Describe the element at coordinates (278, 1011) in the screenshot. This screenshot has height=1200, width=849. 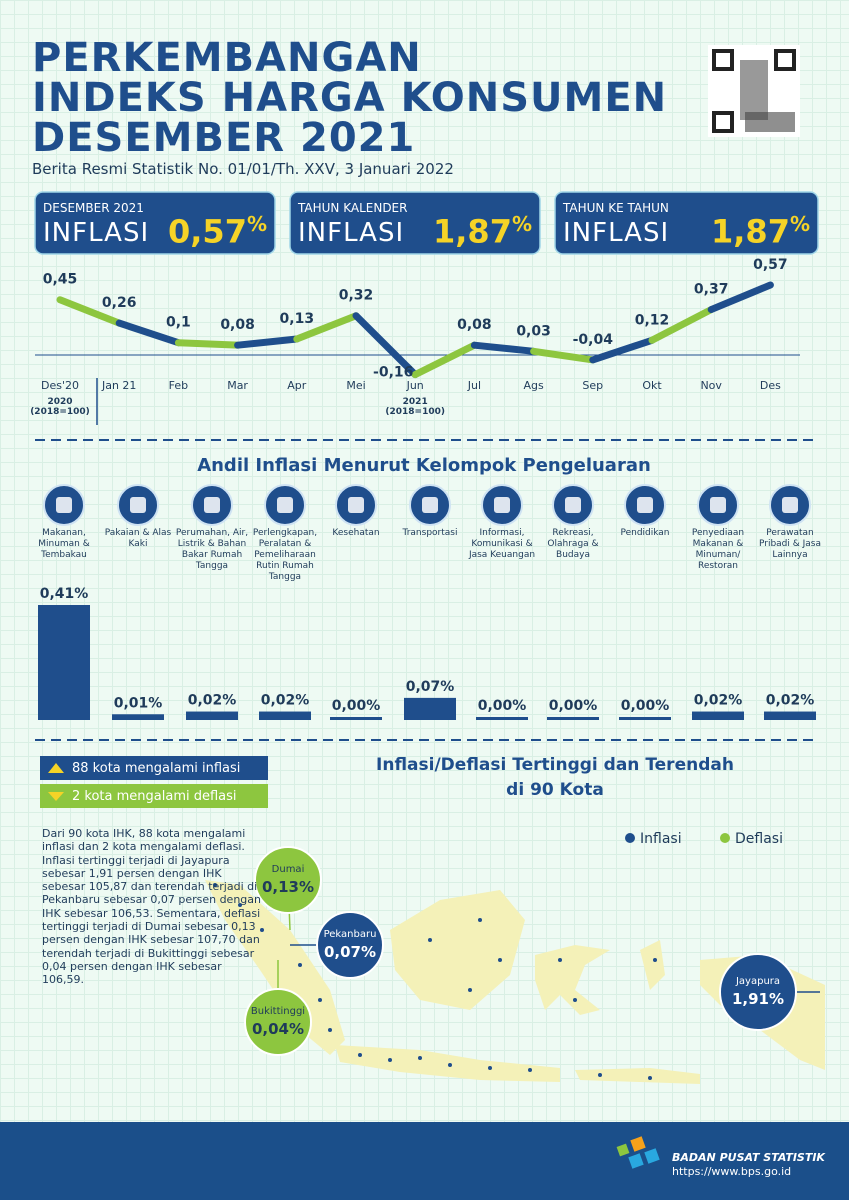
I see `city-name: Bukittinggi` at that location.